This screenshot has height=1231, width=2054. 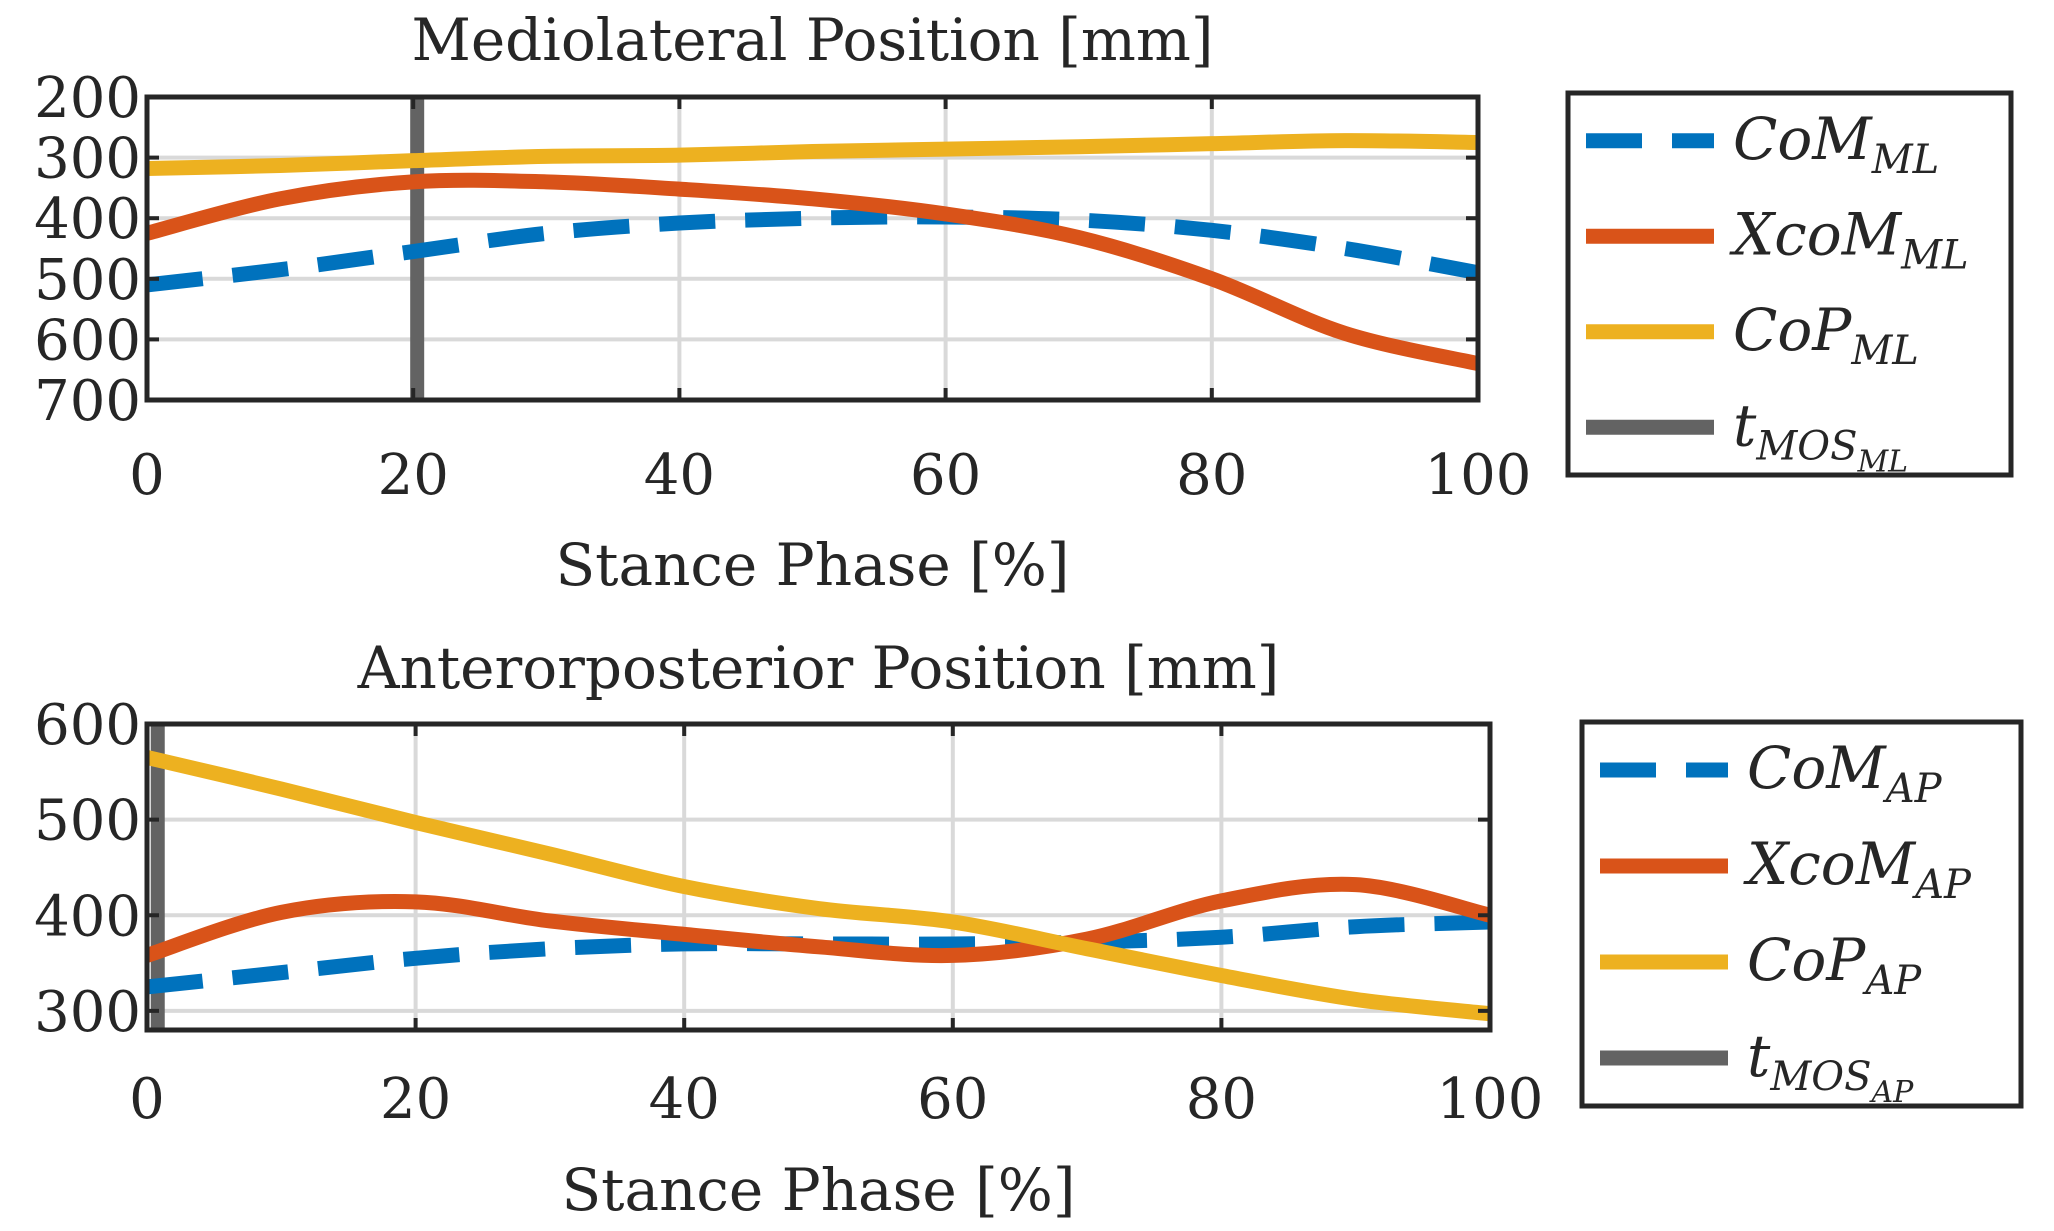 What do you see at coordinates (818, 1190) in the screenshot?
I see `anteroposterior-x-axis-label: Stance Phase [%]` at bounding box center [818, 1190].